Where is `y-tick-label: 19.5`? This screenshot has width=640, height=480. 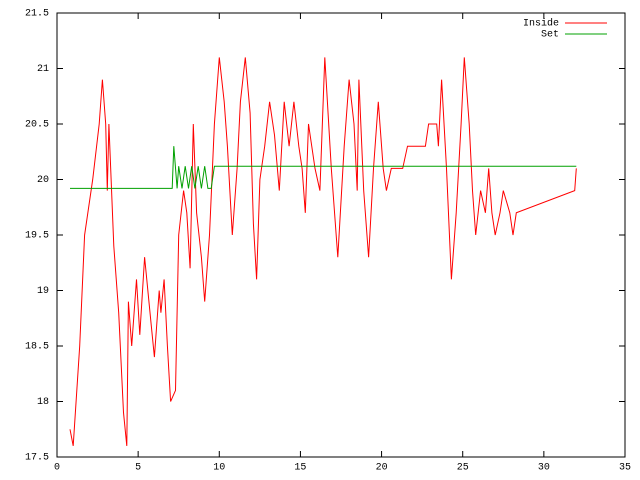 y-tick-label: 19.5 is located at coordinates (37, 236).